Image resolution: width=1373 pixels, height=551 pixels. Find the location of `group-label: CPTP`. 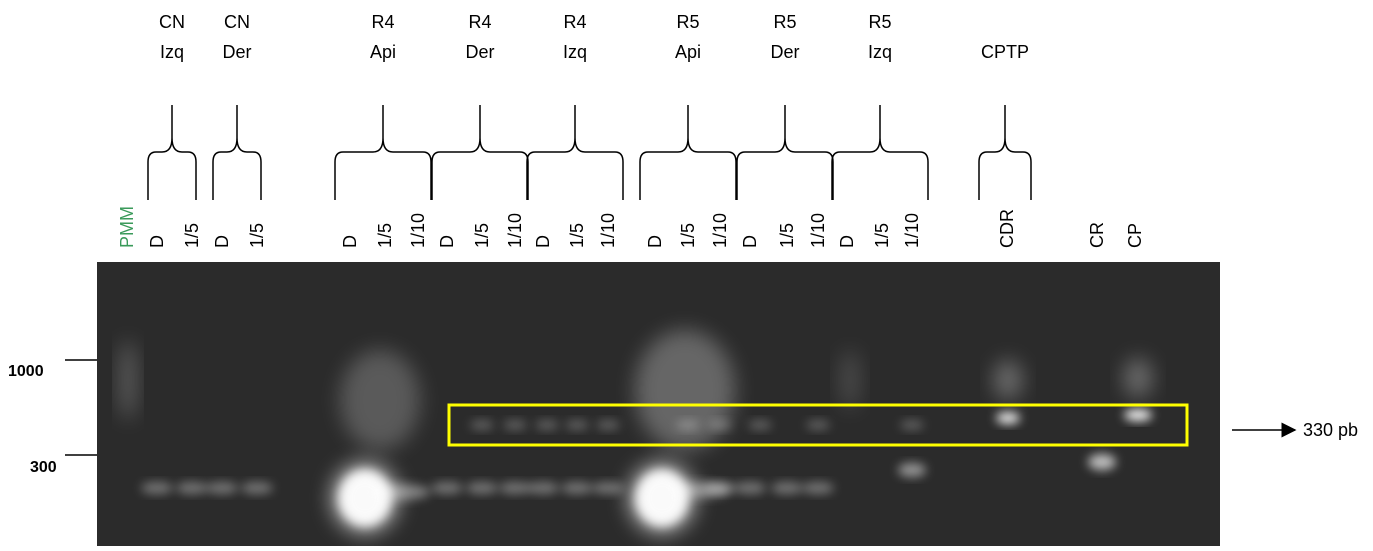

group-label: CPTP is located at coordinates (1005, 52).